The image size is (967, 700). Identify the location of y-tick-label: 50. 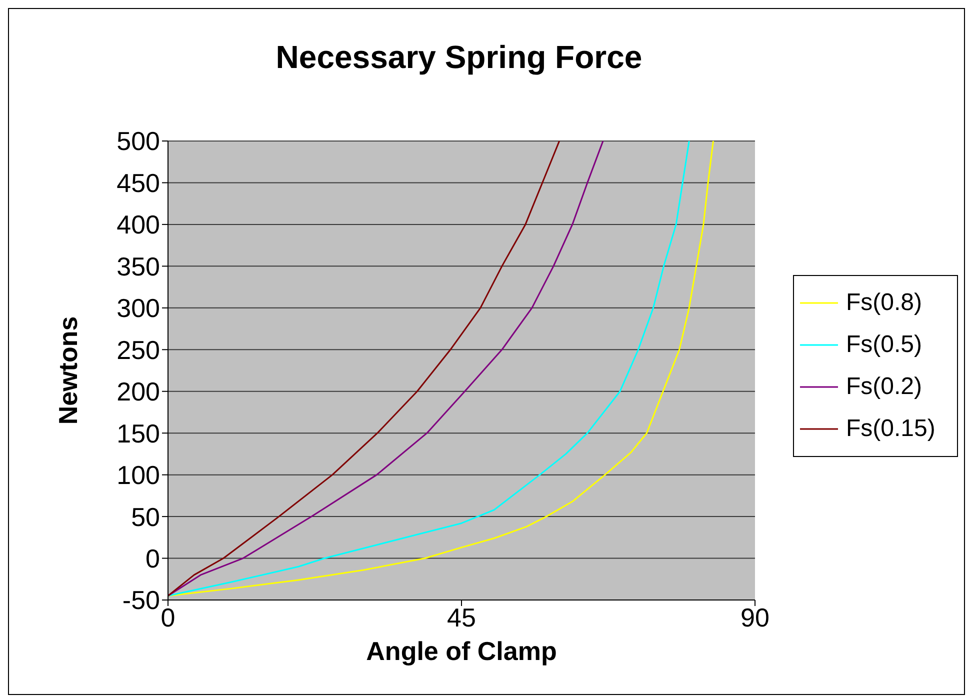
(145, 517).